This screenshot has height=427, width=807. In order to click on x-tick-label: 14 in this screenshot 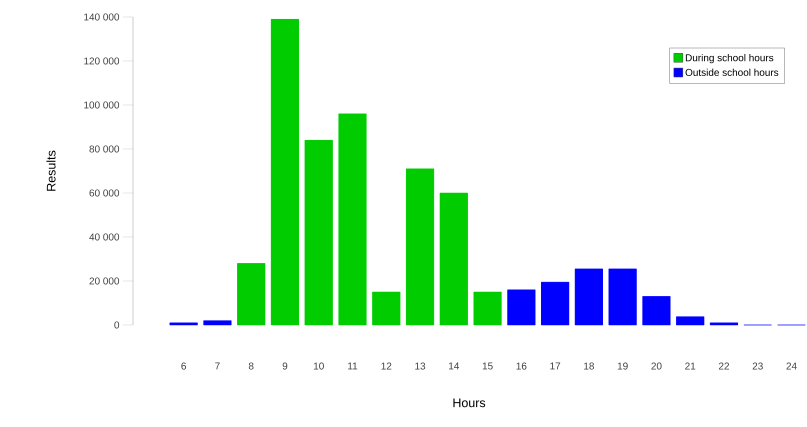, I will do `click(454, 366)`.